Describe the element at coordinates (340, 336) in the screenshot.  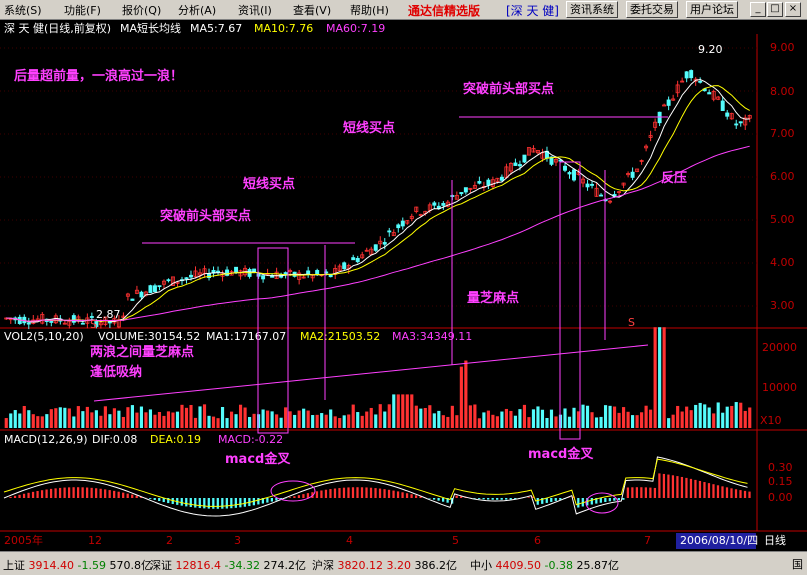
I see `vol-ma2: MA2:21503.52` at that location.